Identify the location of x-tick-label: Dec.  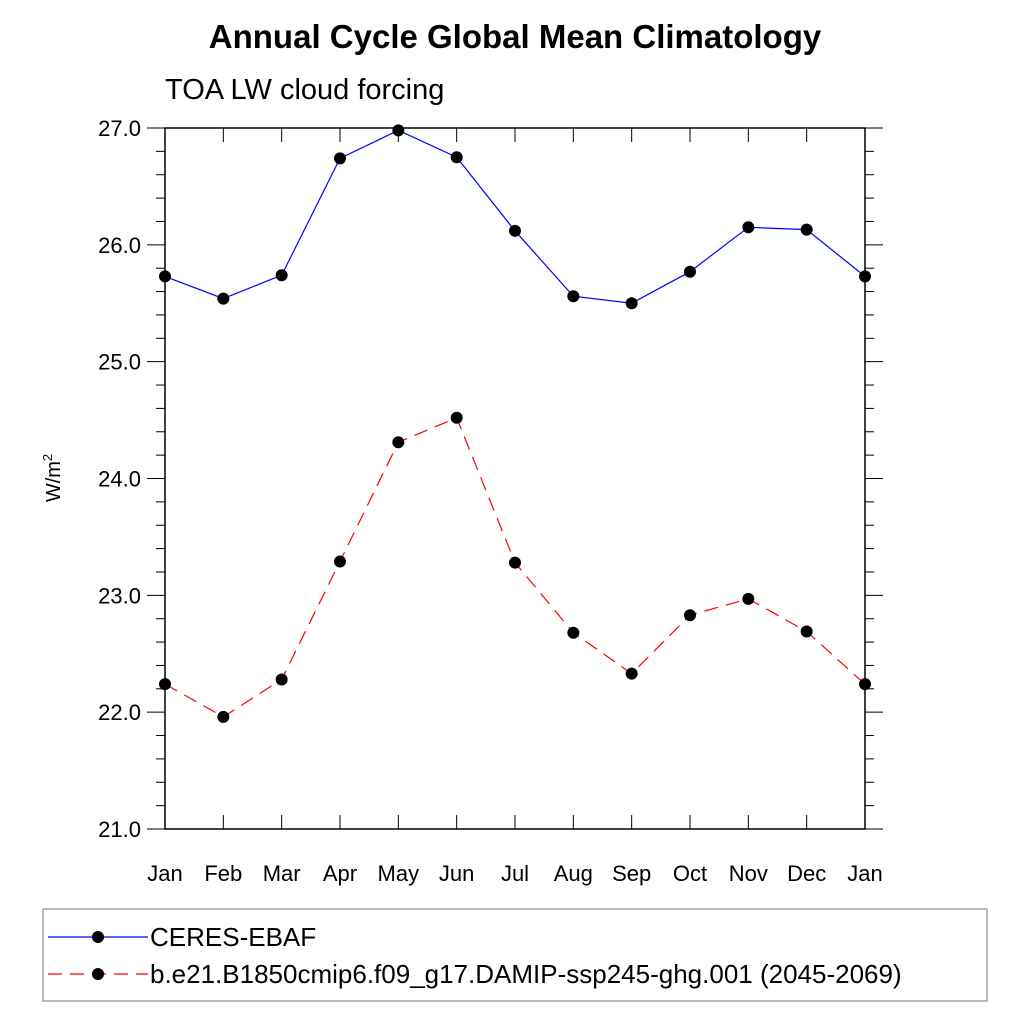
(806, 873).